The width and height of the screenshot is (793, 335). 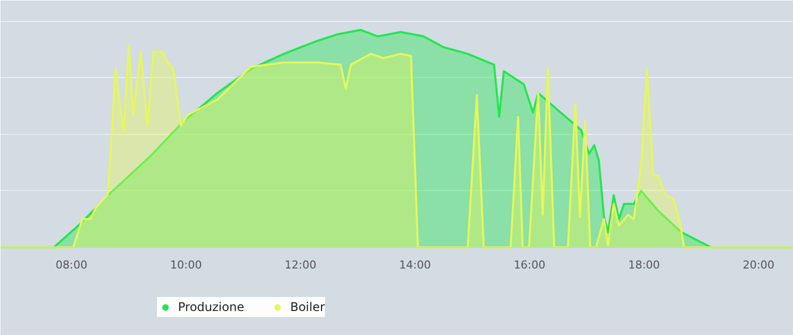 I want to click on x-tick-label: 14:00, so click(x=415, y=265).